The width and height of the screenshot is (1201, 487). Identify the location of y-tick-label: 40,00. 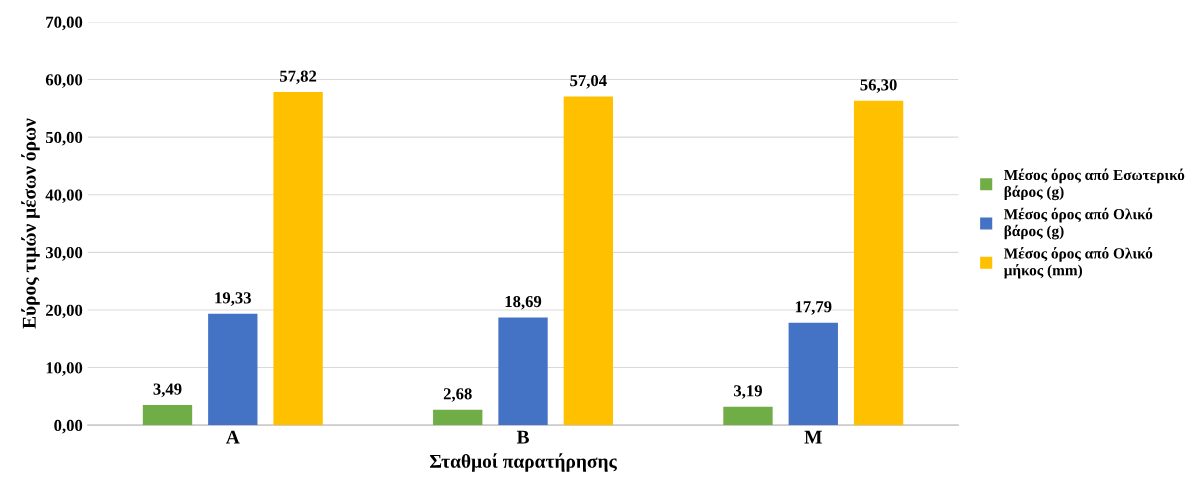
(64, 196).